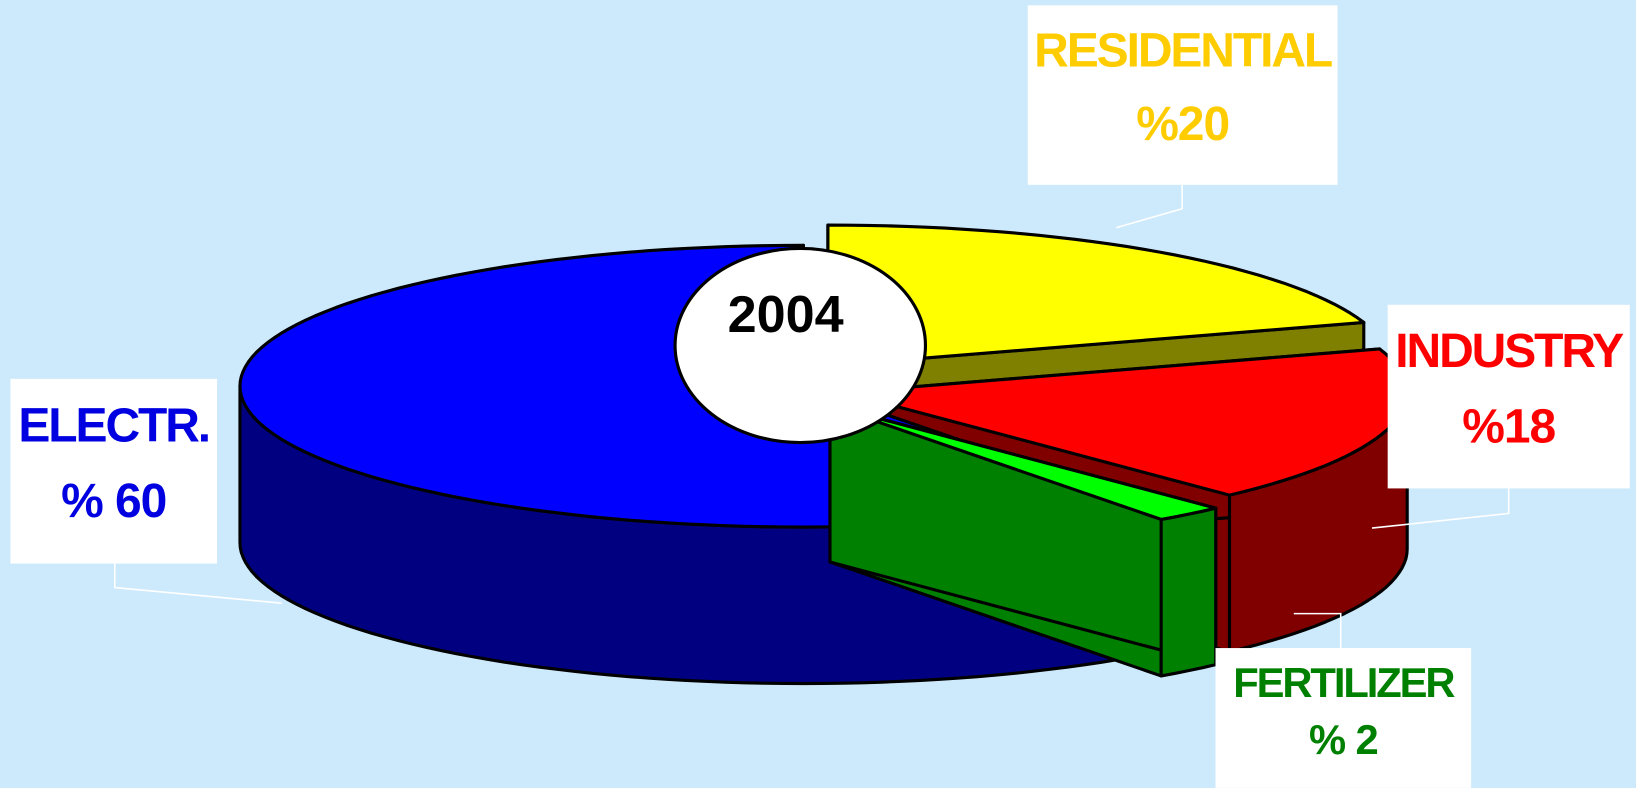  I want to click on category-label: FERTILIZER, so click(1344, 682).